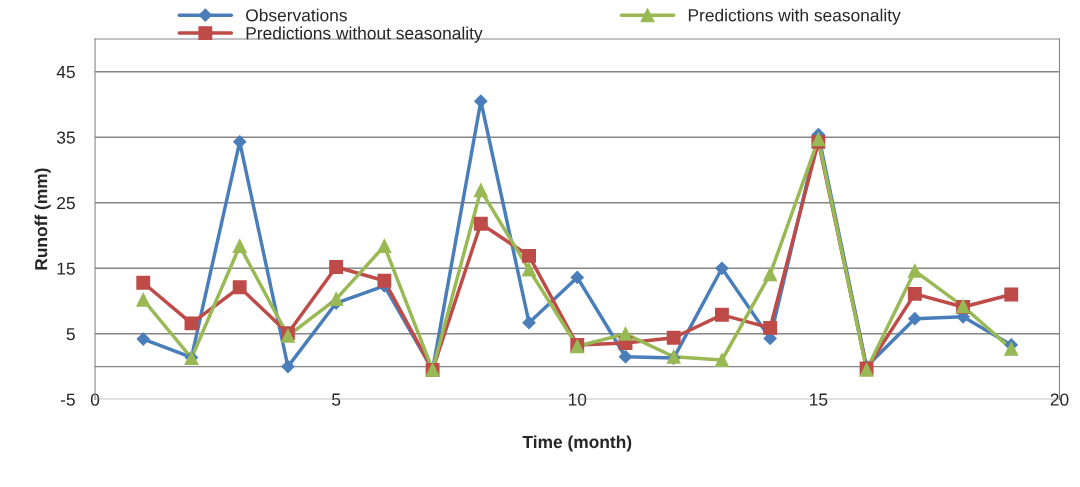 The width and height of the screenshot is (1080, 487). Describe the element at coordinates (577, 443) in the screenshot. I see `x-axis-title: Time (month)` at that location.